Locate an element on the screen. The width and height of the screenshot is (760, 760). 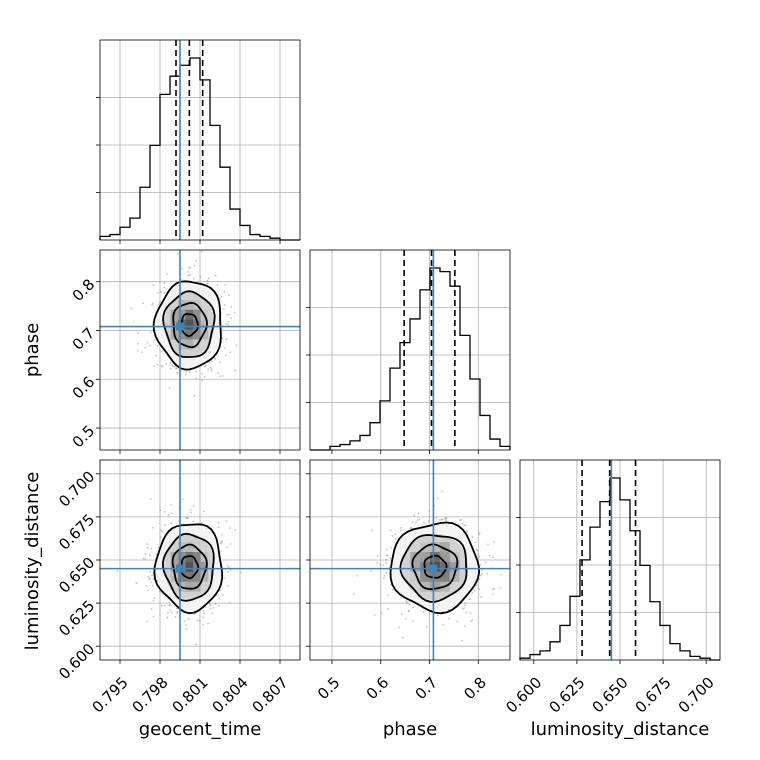
ylabel-luminosity-distance: luminosity_distance is located at coordinates (32, 561).